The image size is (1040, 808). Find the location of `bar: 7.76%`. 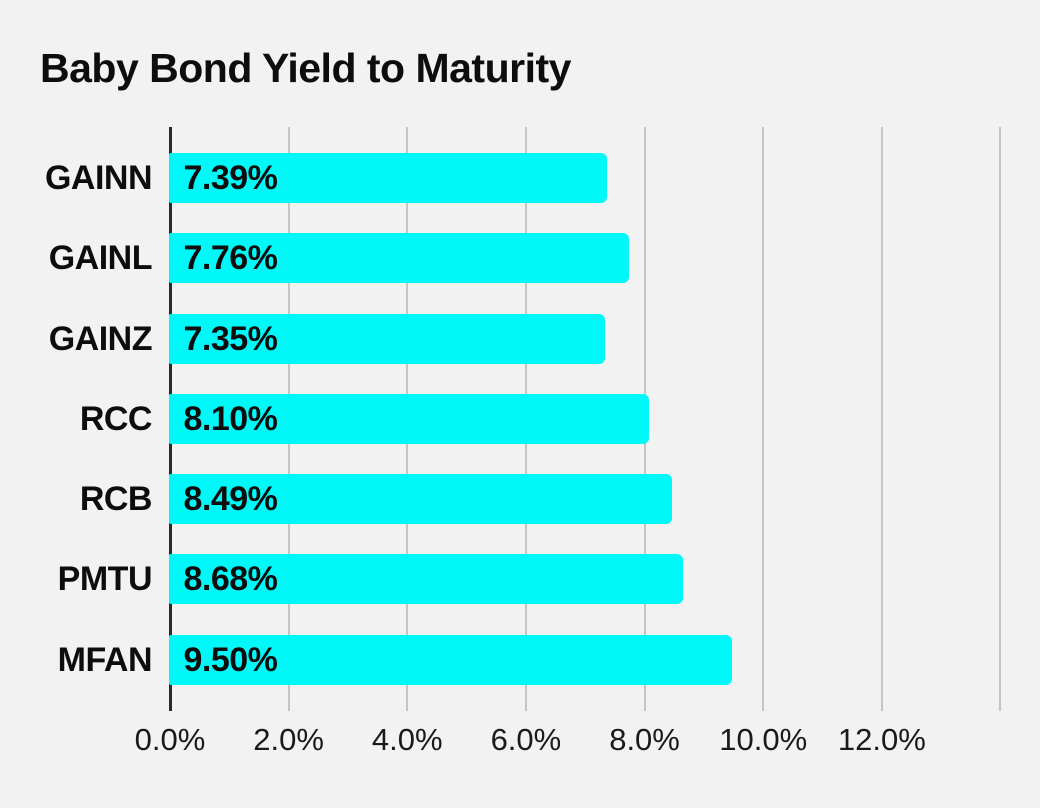

bar: 7.76% is located at coordinates (398, 258).